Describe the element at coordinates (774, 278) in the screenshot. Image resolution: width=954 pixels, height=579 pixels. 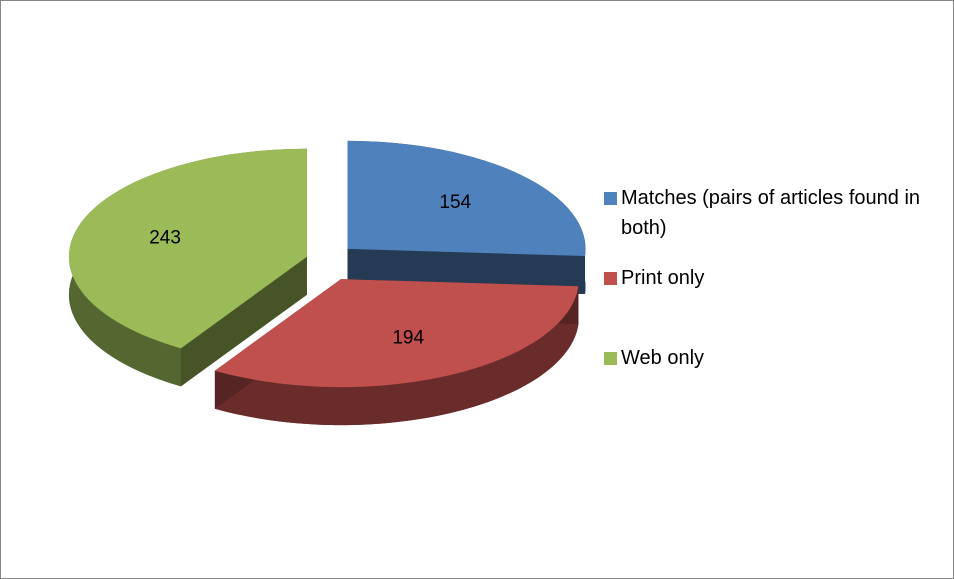
I see `legend-item: Print only` at that location.